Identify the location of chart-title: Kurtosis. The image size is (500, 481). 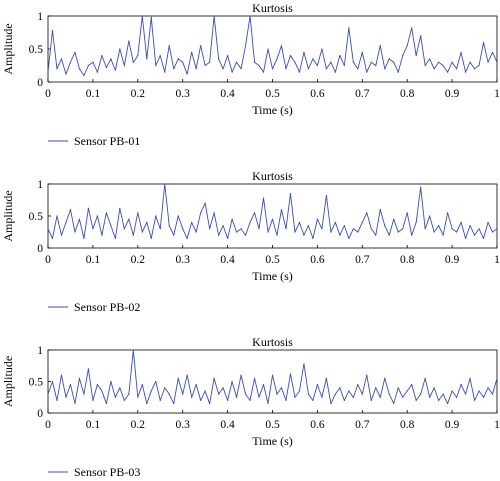
(272, 176).